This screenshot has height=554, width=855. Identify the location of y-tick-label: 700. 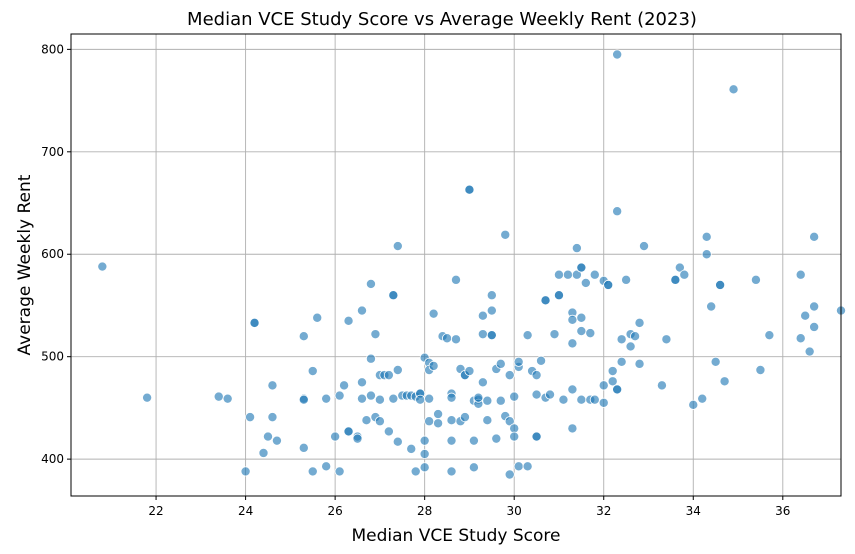
(52, 152).